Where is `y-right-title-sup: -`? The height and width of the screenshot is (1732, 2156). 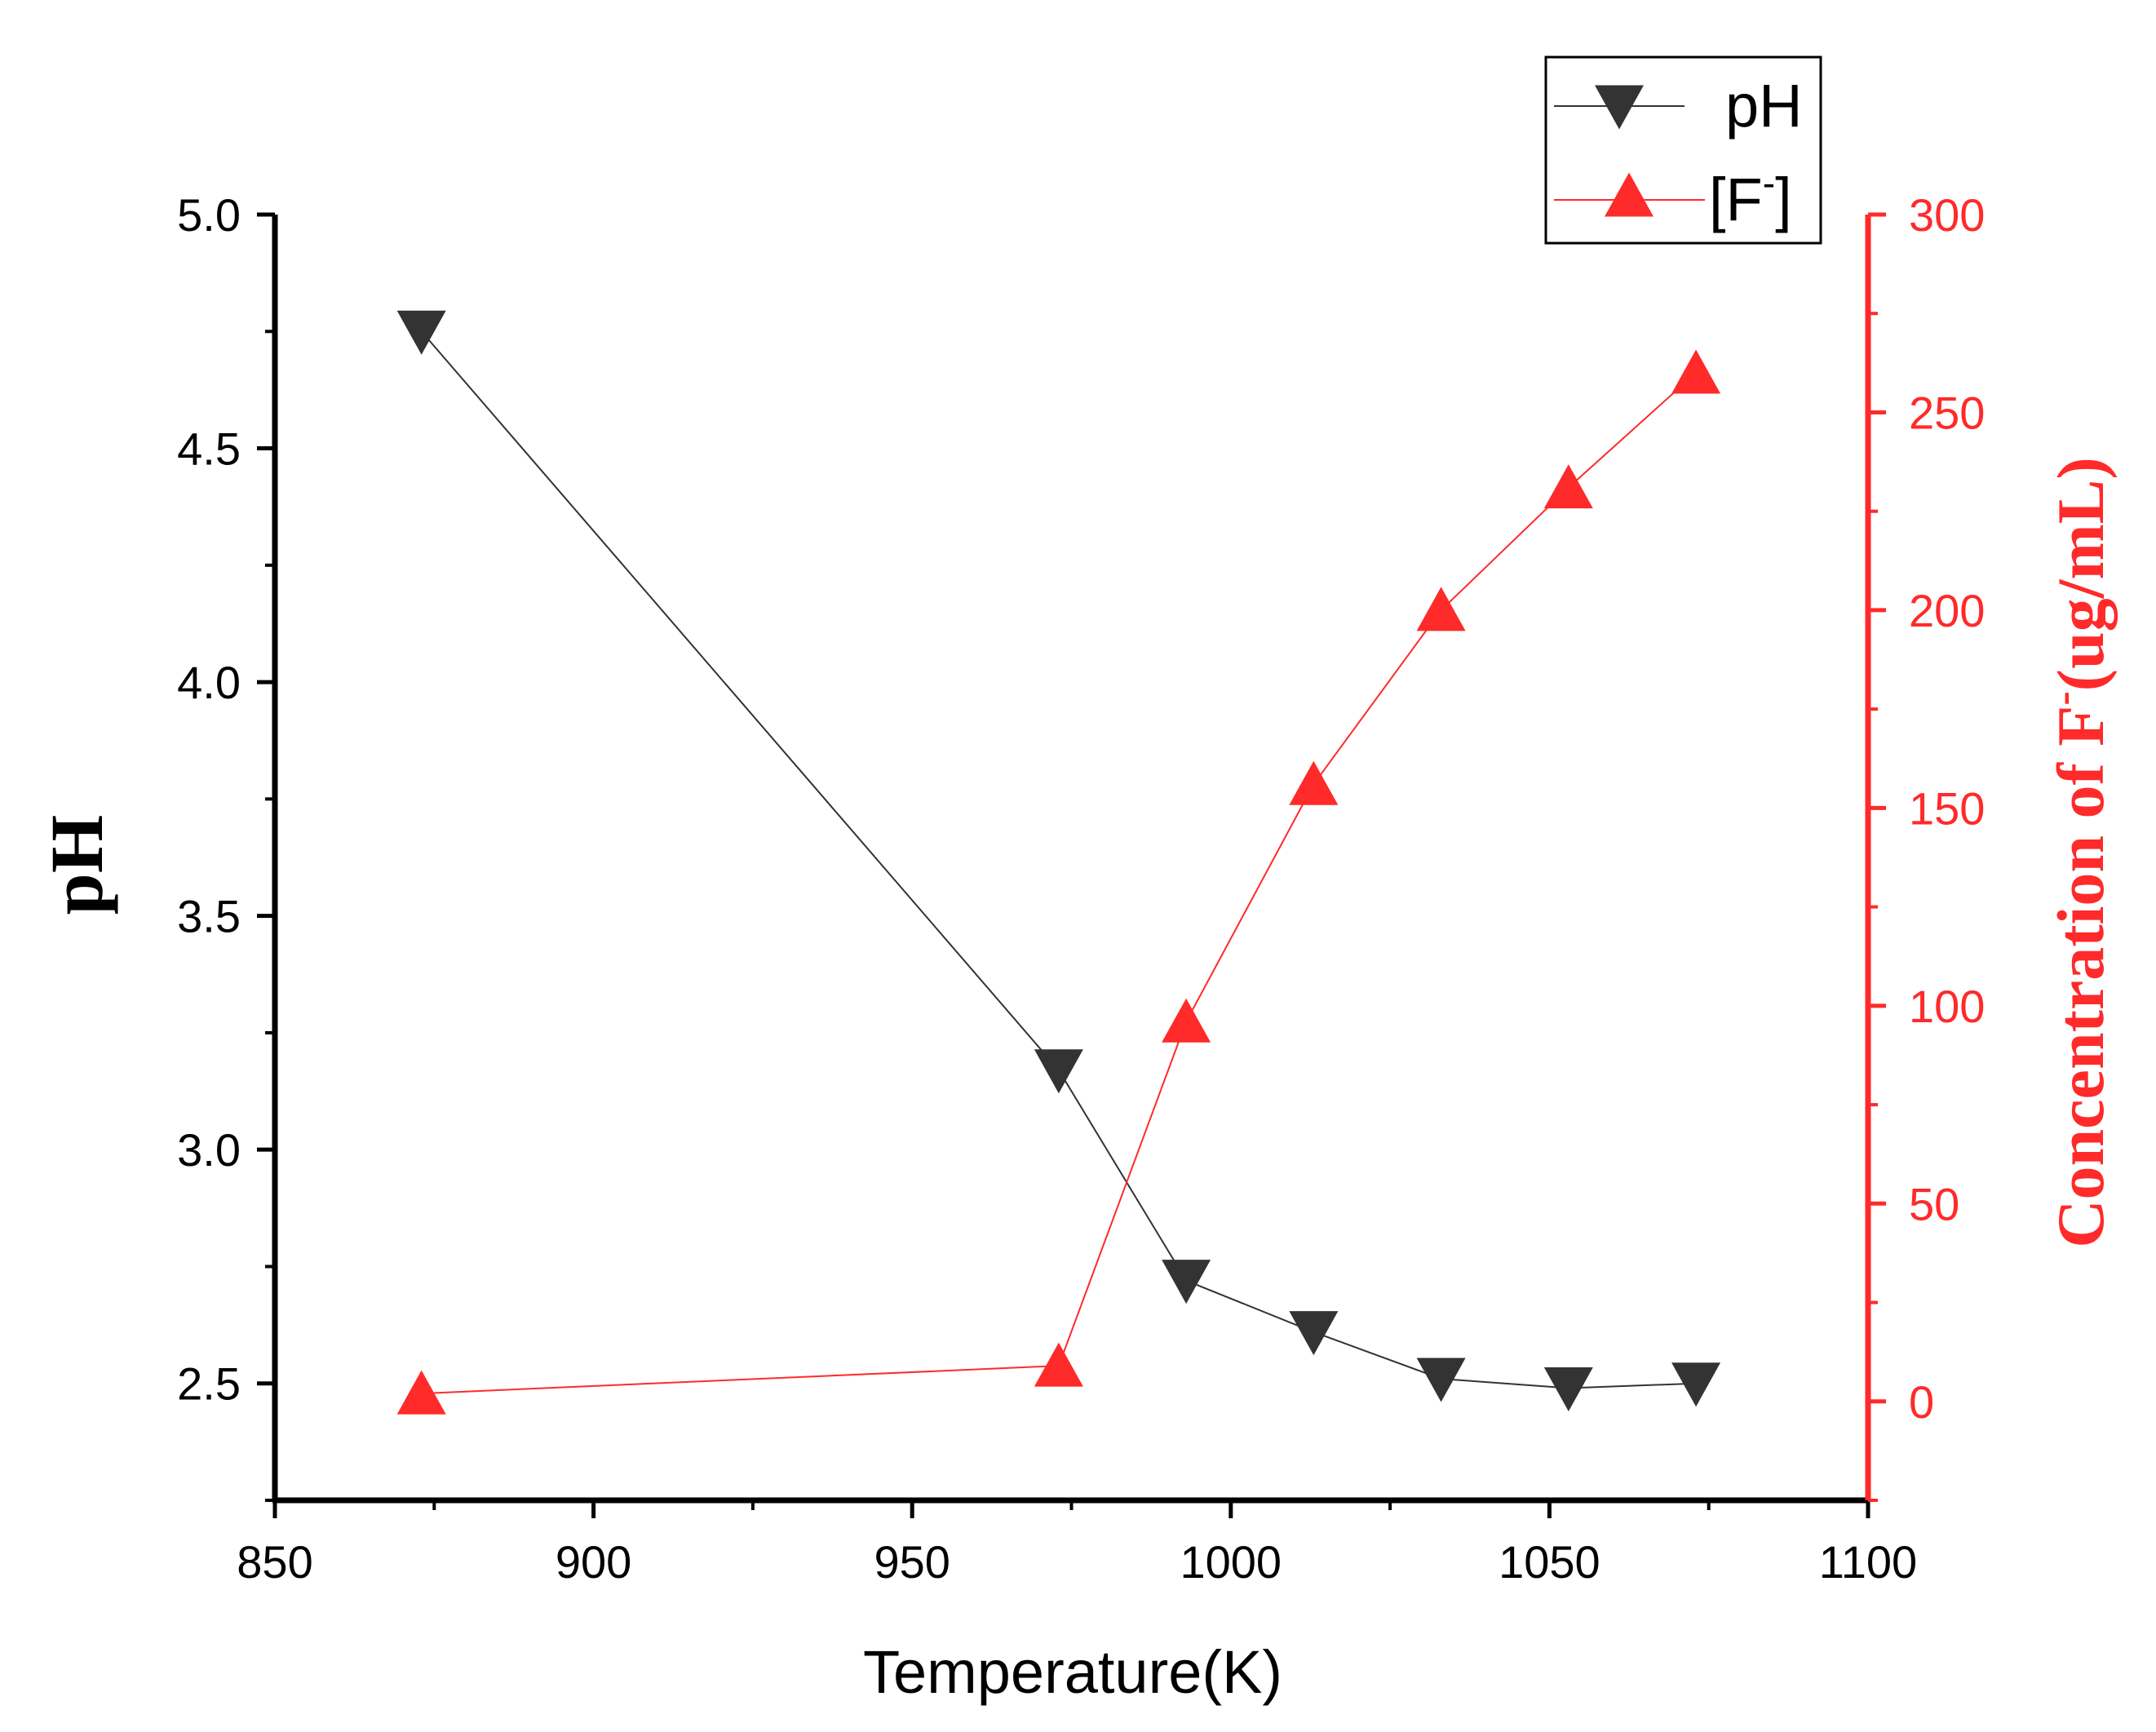
y-right-title-sup: - is located at coordinates (2063, 698).